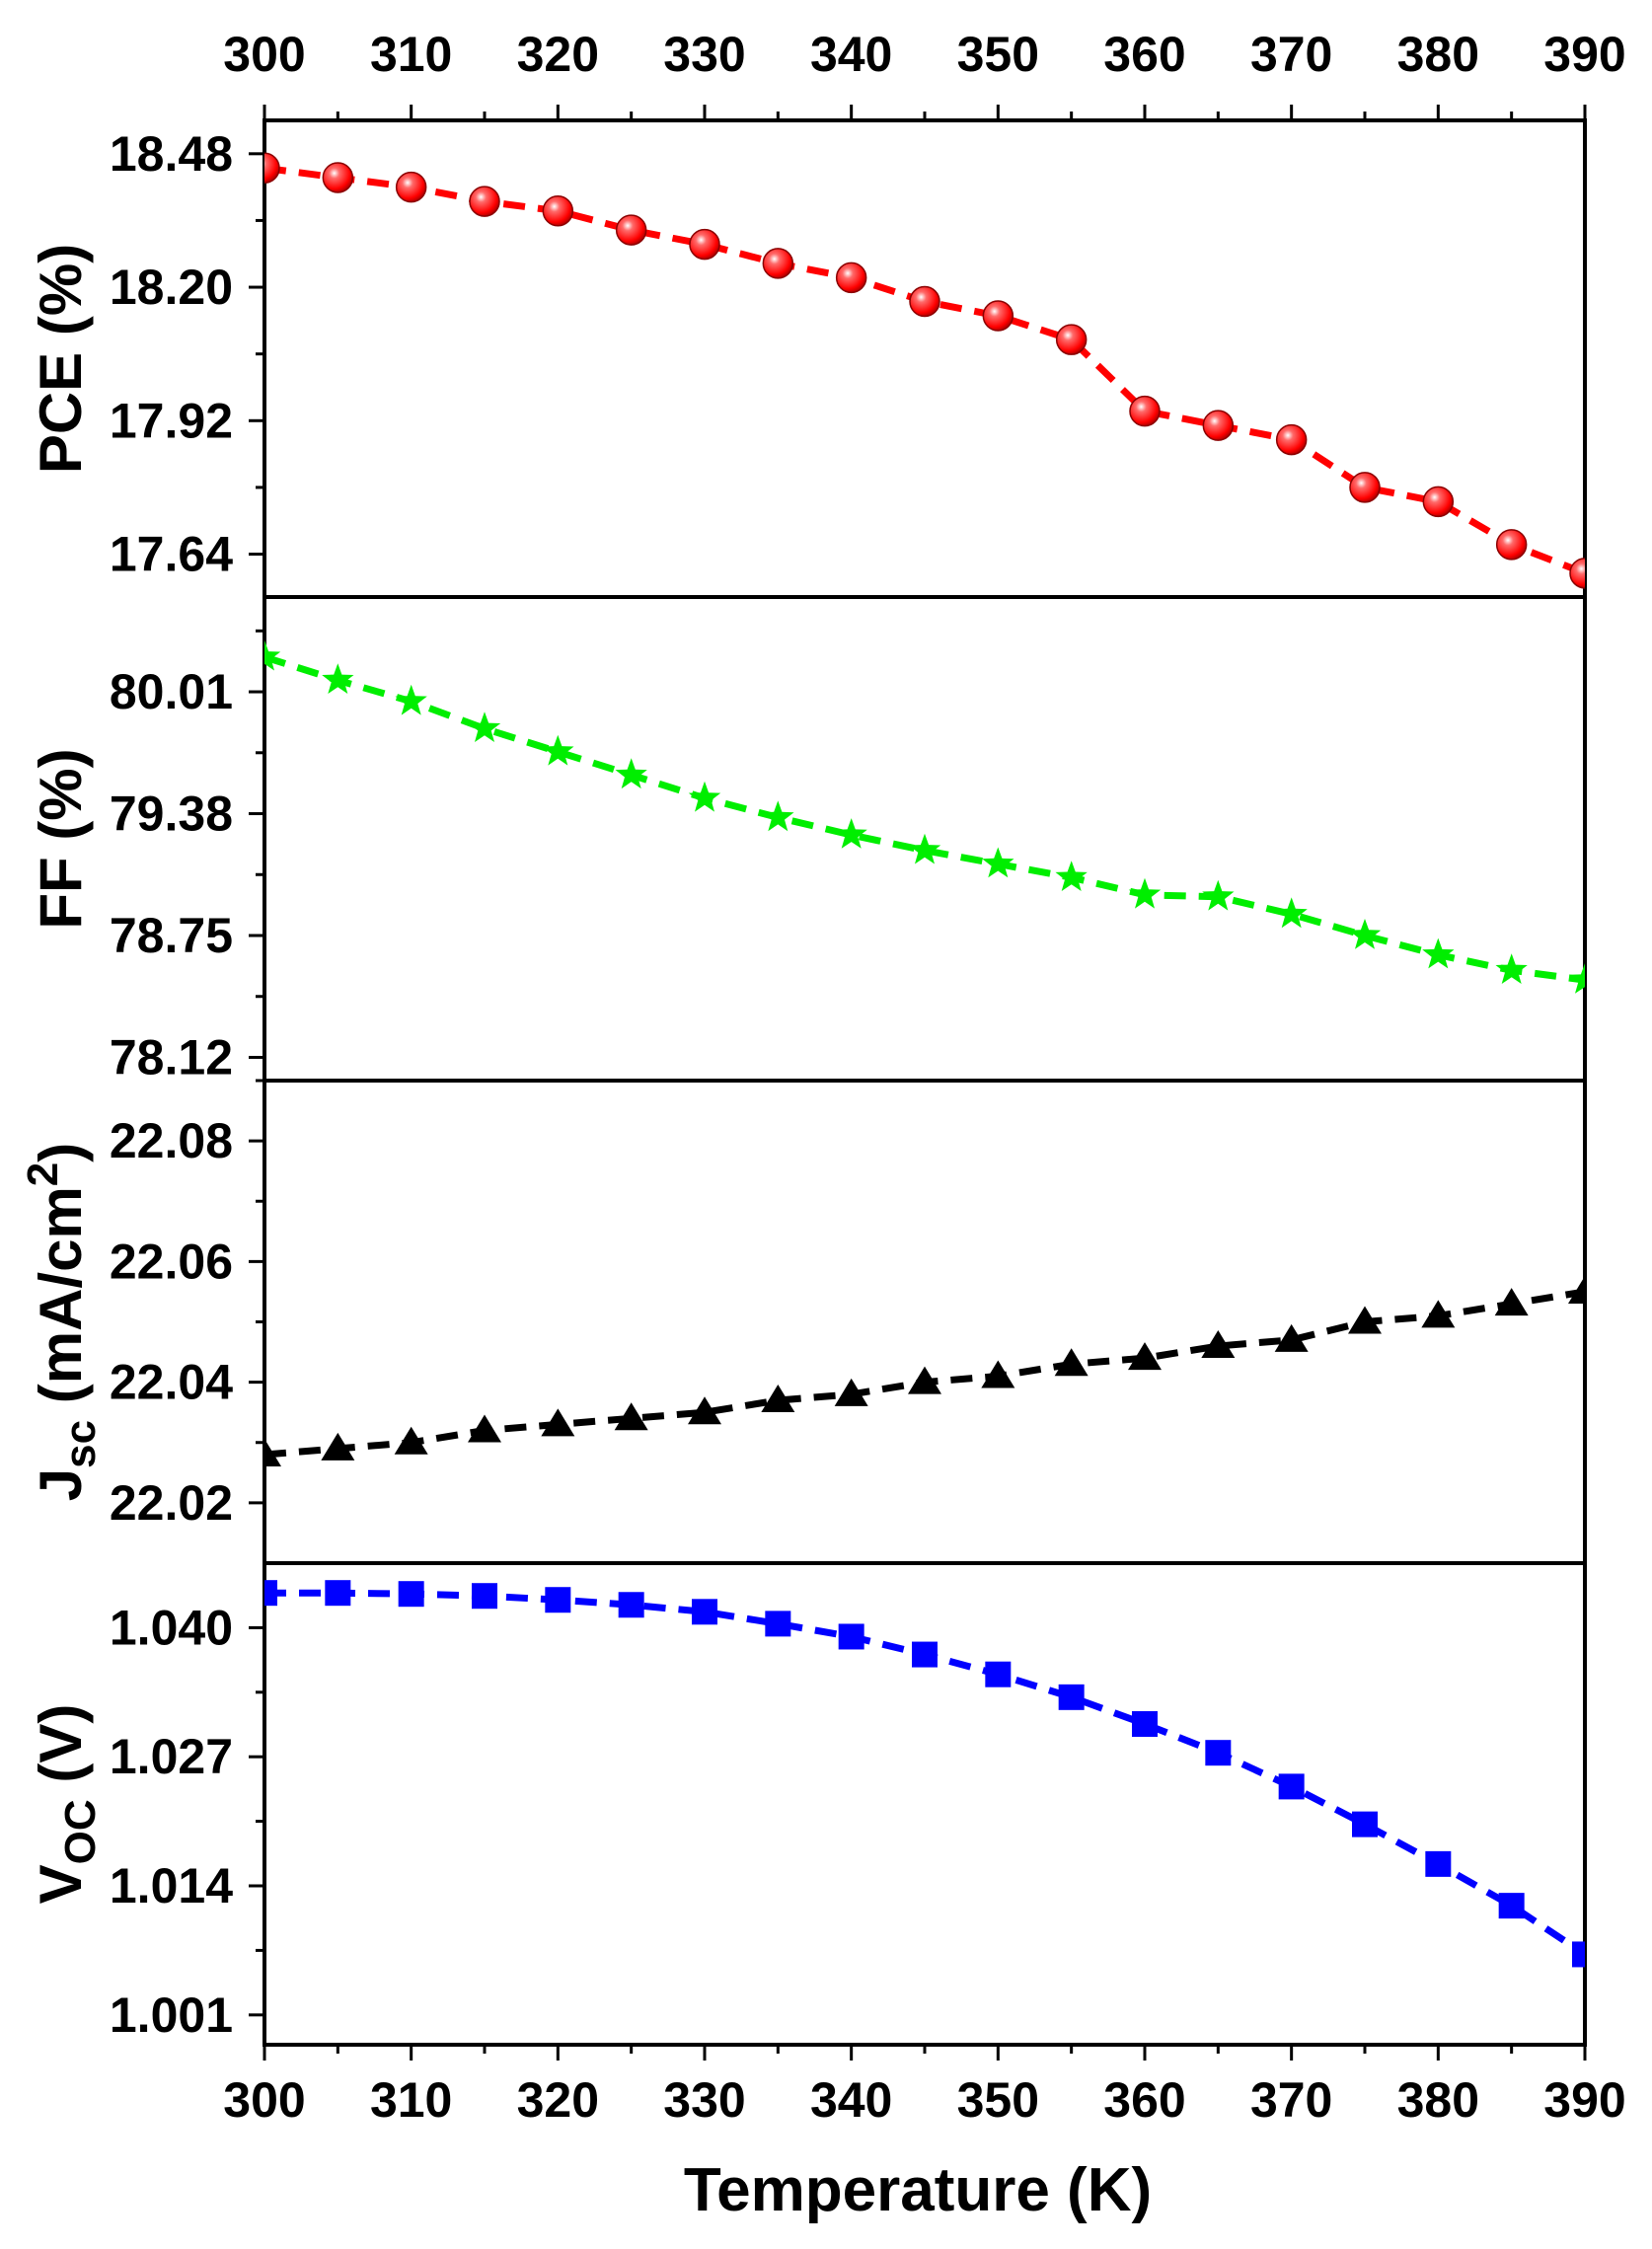  What do you see at coordinates (172, 1503) in the screenshot?
I see `y-tick-label: 22.02` at bounding box center [172, 1503].